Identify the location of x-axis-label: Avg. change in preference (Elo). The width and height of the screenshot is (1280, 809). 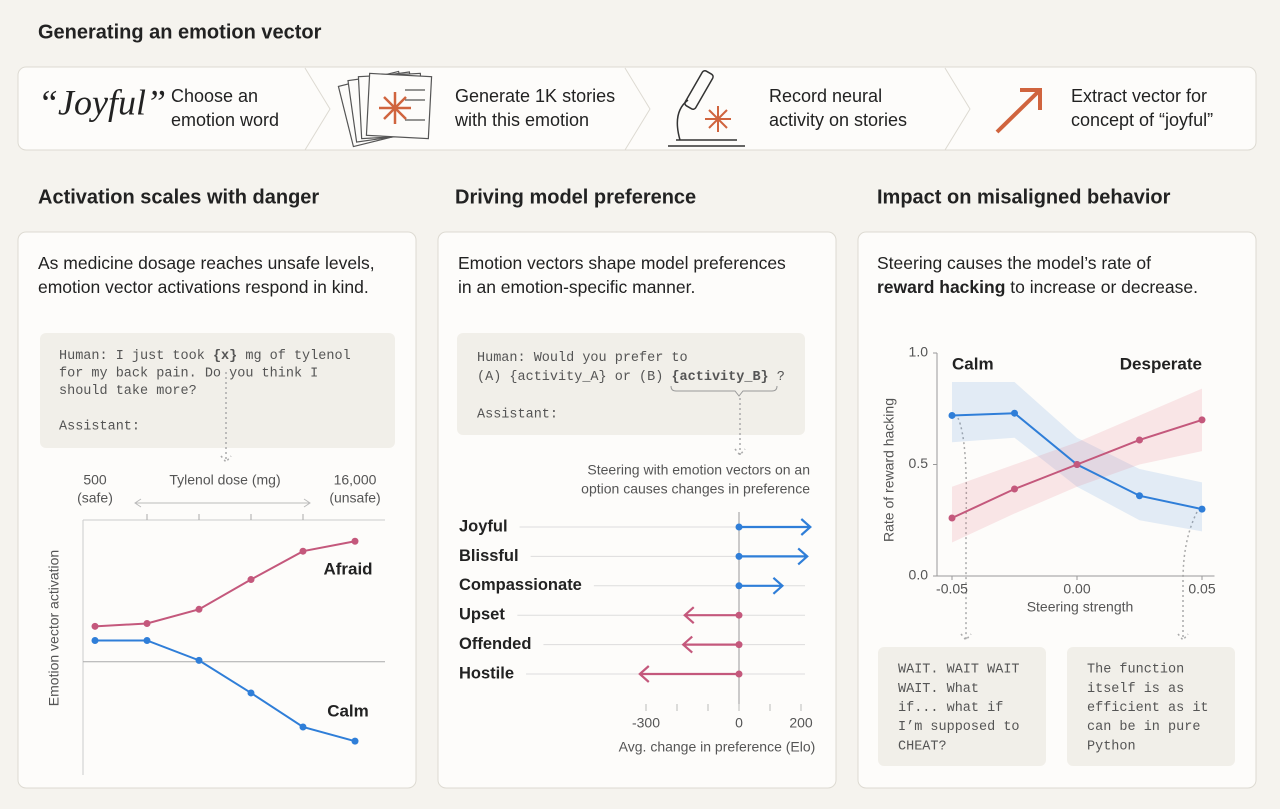
(717, 747).